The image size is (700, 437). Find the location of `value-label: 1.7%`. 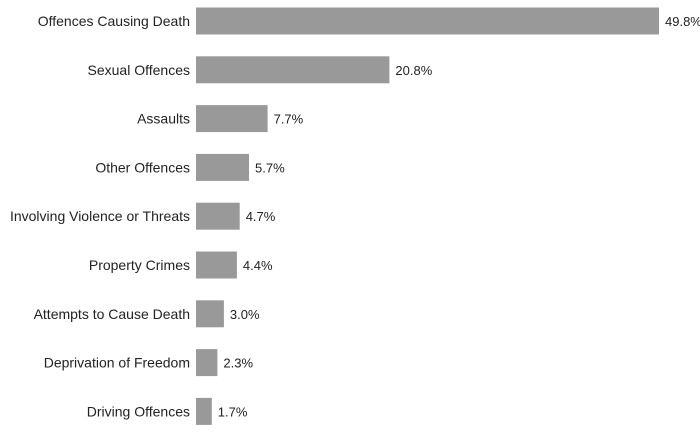

value-label: 1.7% is located at coordinates (233, 411).